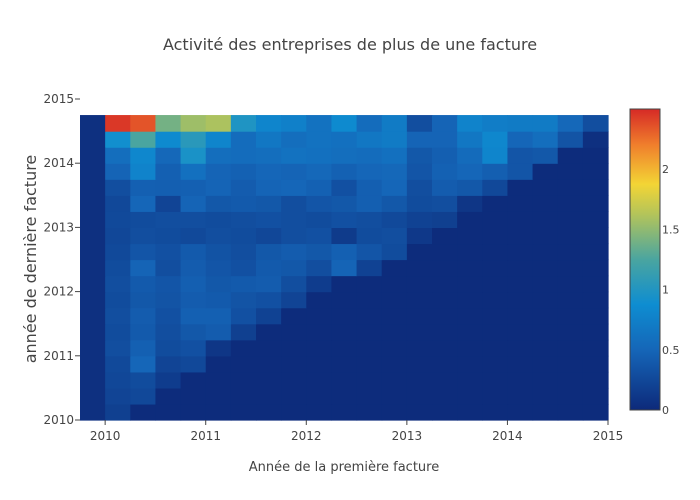 The image size is (700, 500). I want to click on y-axis: 2010 2011 2012 2013 2014 2015, so click(61, 259).